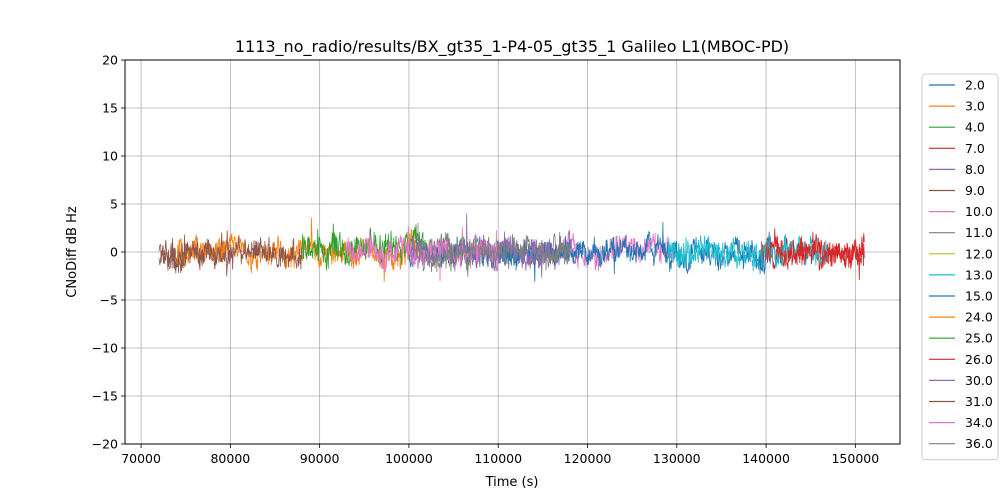 The width and height of the screenshot is (1000, 500). What do you see at coordinates (979, 380) in the screenshot?
I see `legend-label: 30.0` at bounding box center [979, 380].